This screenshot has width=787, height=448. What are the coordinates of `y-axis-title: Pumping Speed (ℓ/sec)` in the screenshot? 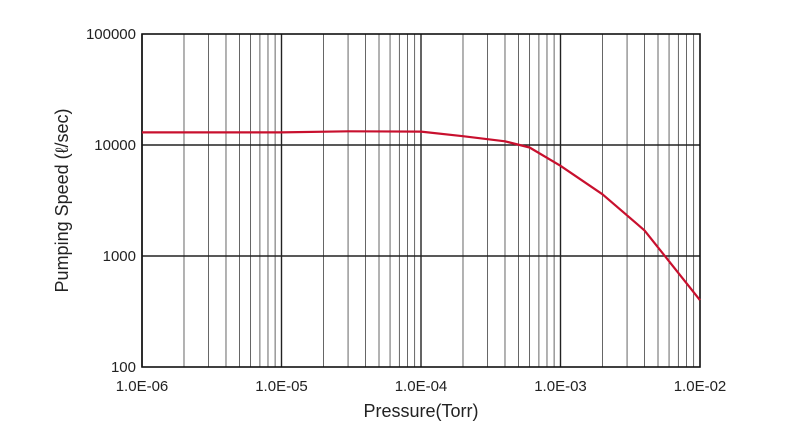 It's located at (62, 201).